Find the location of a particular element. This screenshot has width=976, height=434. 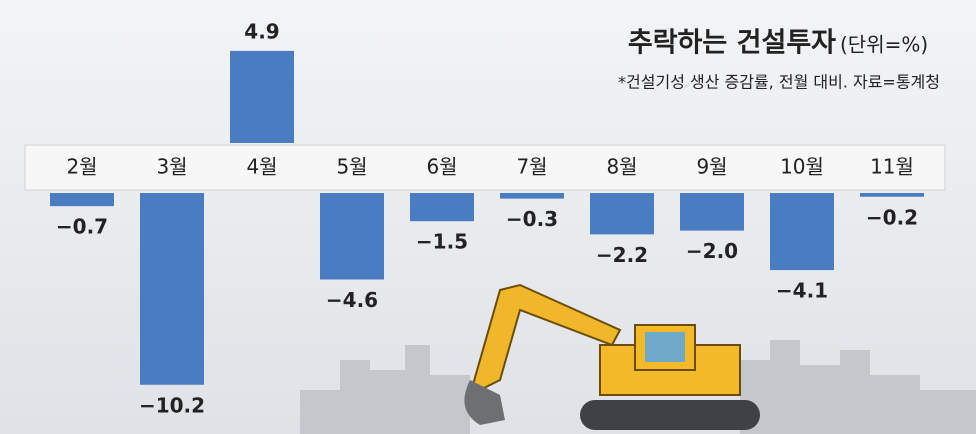

note: *건설기성 생산 증감률, 전월 대비. 자료=통계청 is located at coordinates (779, 82).